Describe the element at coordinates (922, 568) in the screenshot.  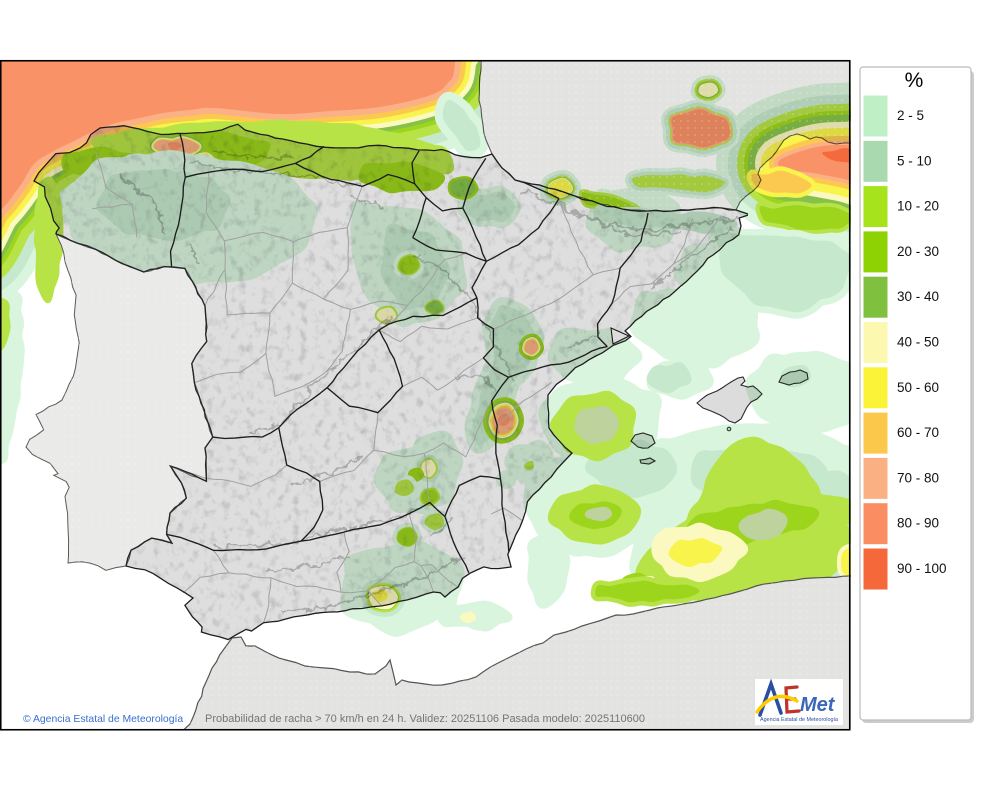
I see `svg-text: 90 - 100` at that location.